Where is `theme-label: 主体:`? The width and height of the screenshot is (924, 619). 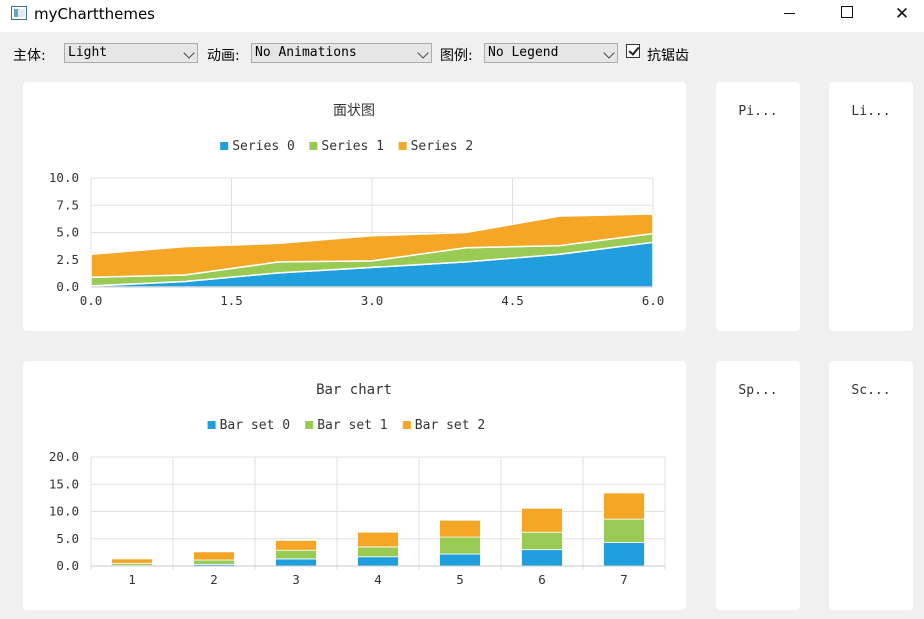 theme-label: 主体: is located at coordinates (29, 56).